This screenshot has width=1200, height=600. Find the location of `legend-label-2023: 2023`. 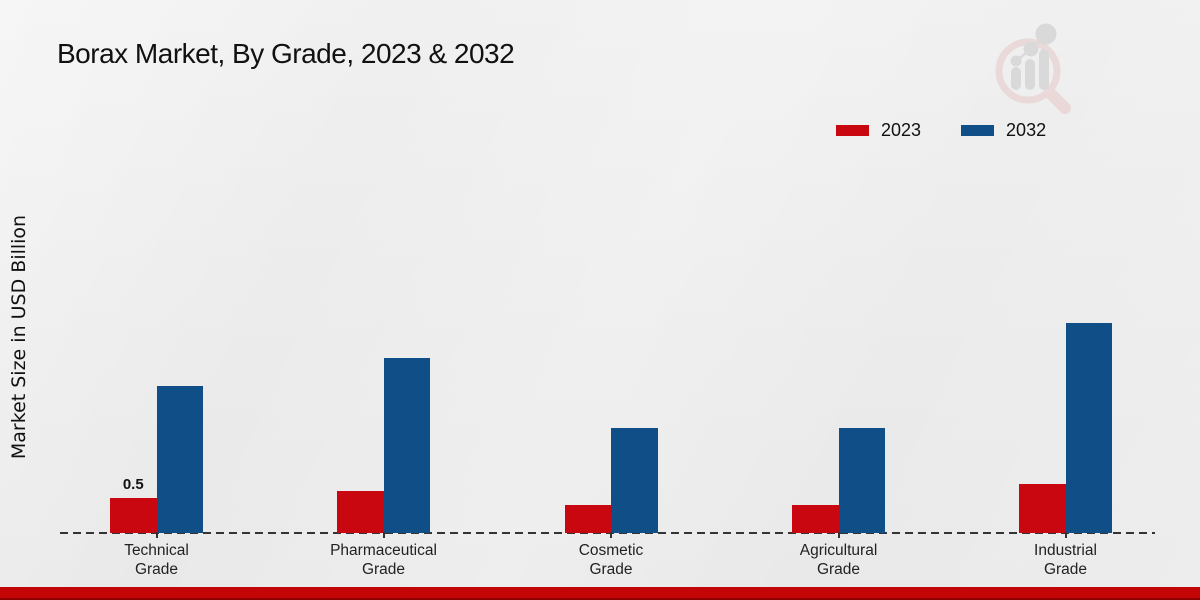

legend-label-2023: 2023 is located at coordinates (901, 130).